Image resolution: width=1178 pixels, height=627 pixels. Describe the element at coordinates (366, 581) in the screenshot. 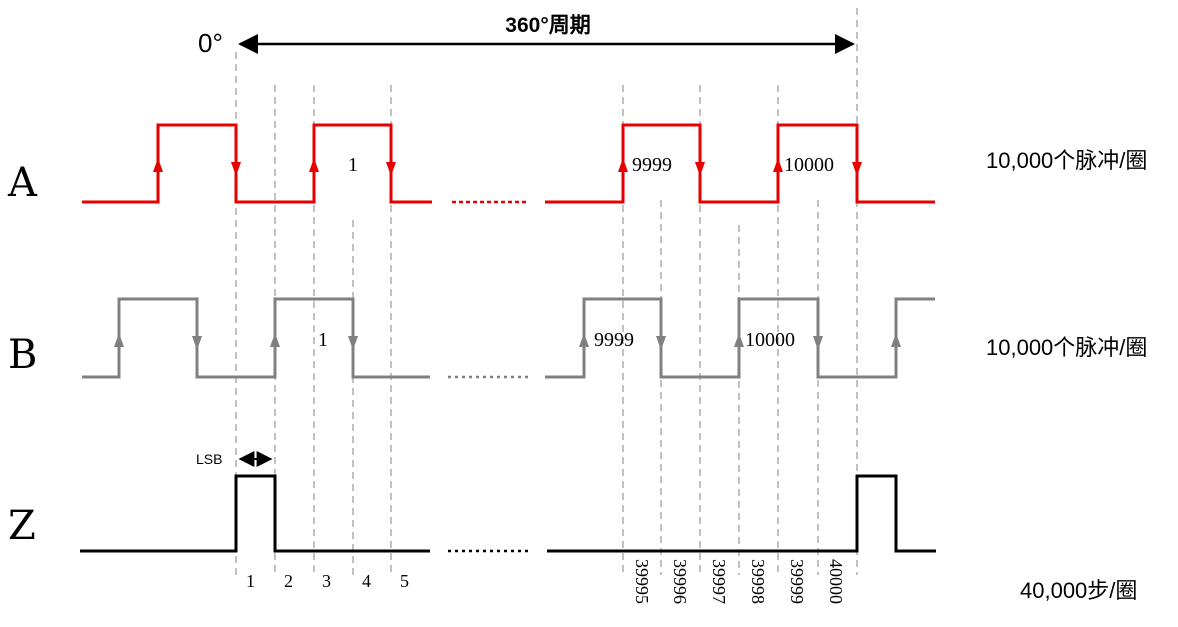

I see `step-number: 4` at that location.